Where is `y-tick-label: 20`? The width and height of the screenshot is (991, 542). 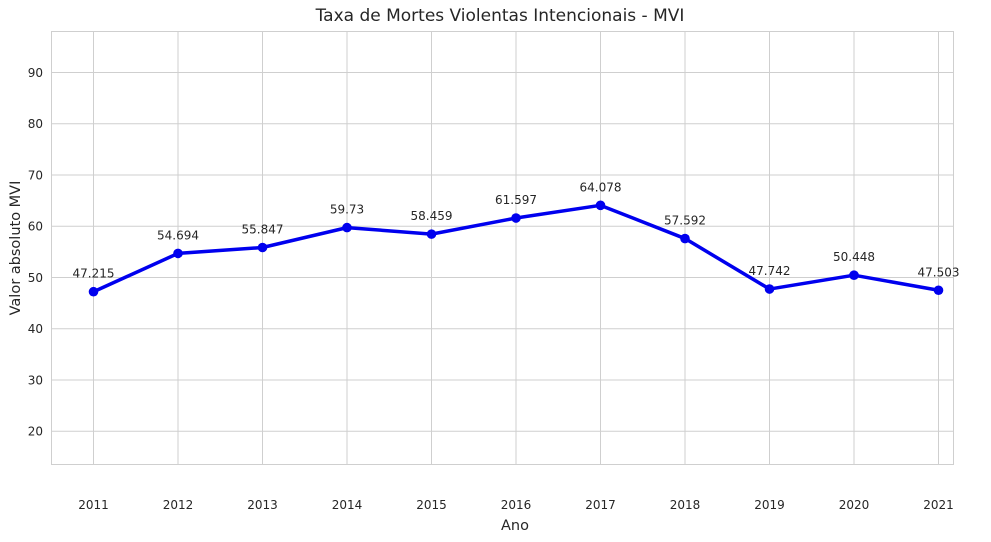 y-tick-label: 20 is located at coordinates (35, 432).